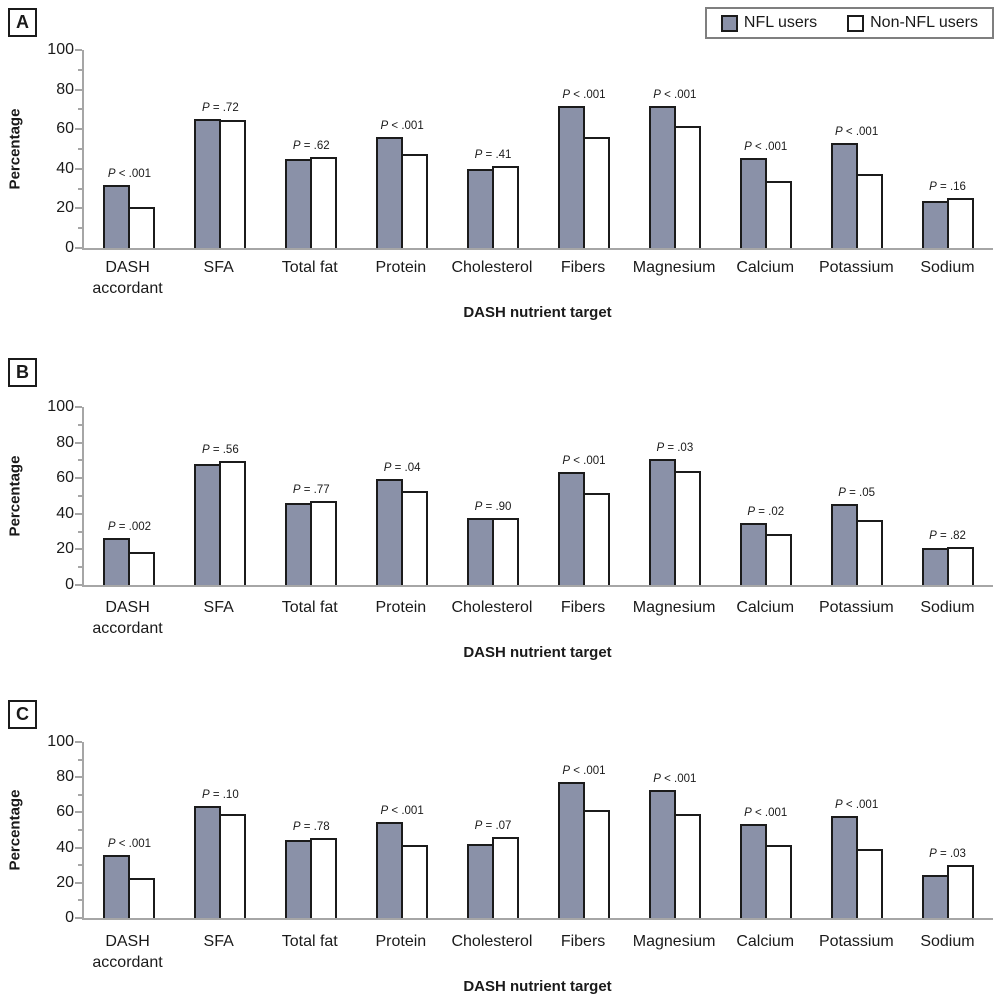 This screenshot has height=1004, width=1000. What do you see at coordinates (218, 941) in the screenshot?
I see `x-tick-label: SFA` at bounding box center [218, 941].